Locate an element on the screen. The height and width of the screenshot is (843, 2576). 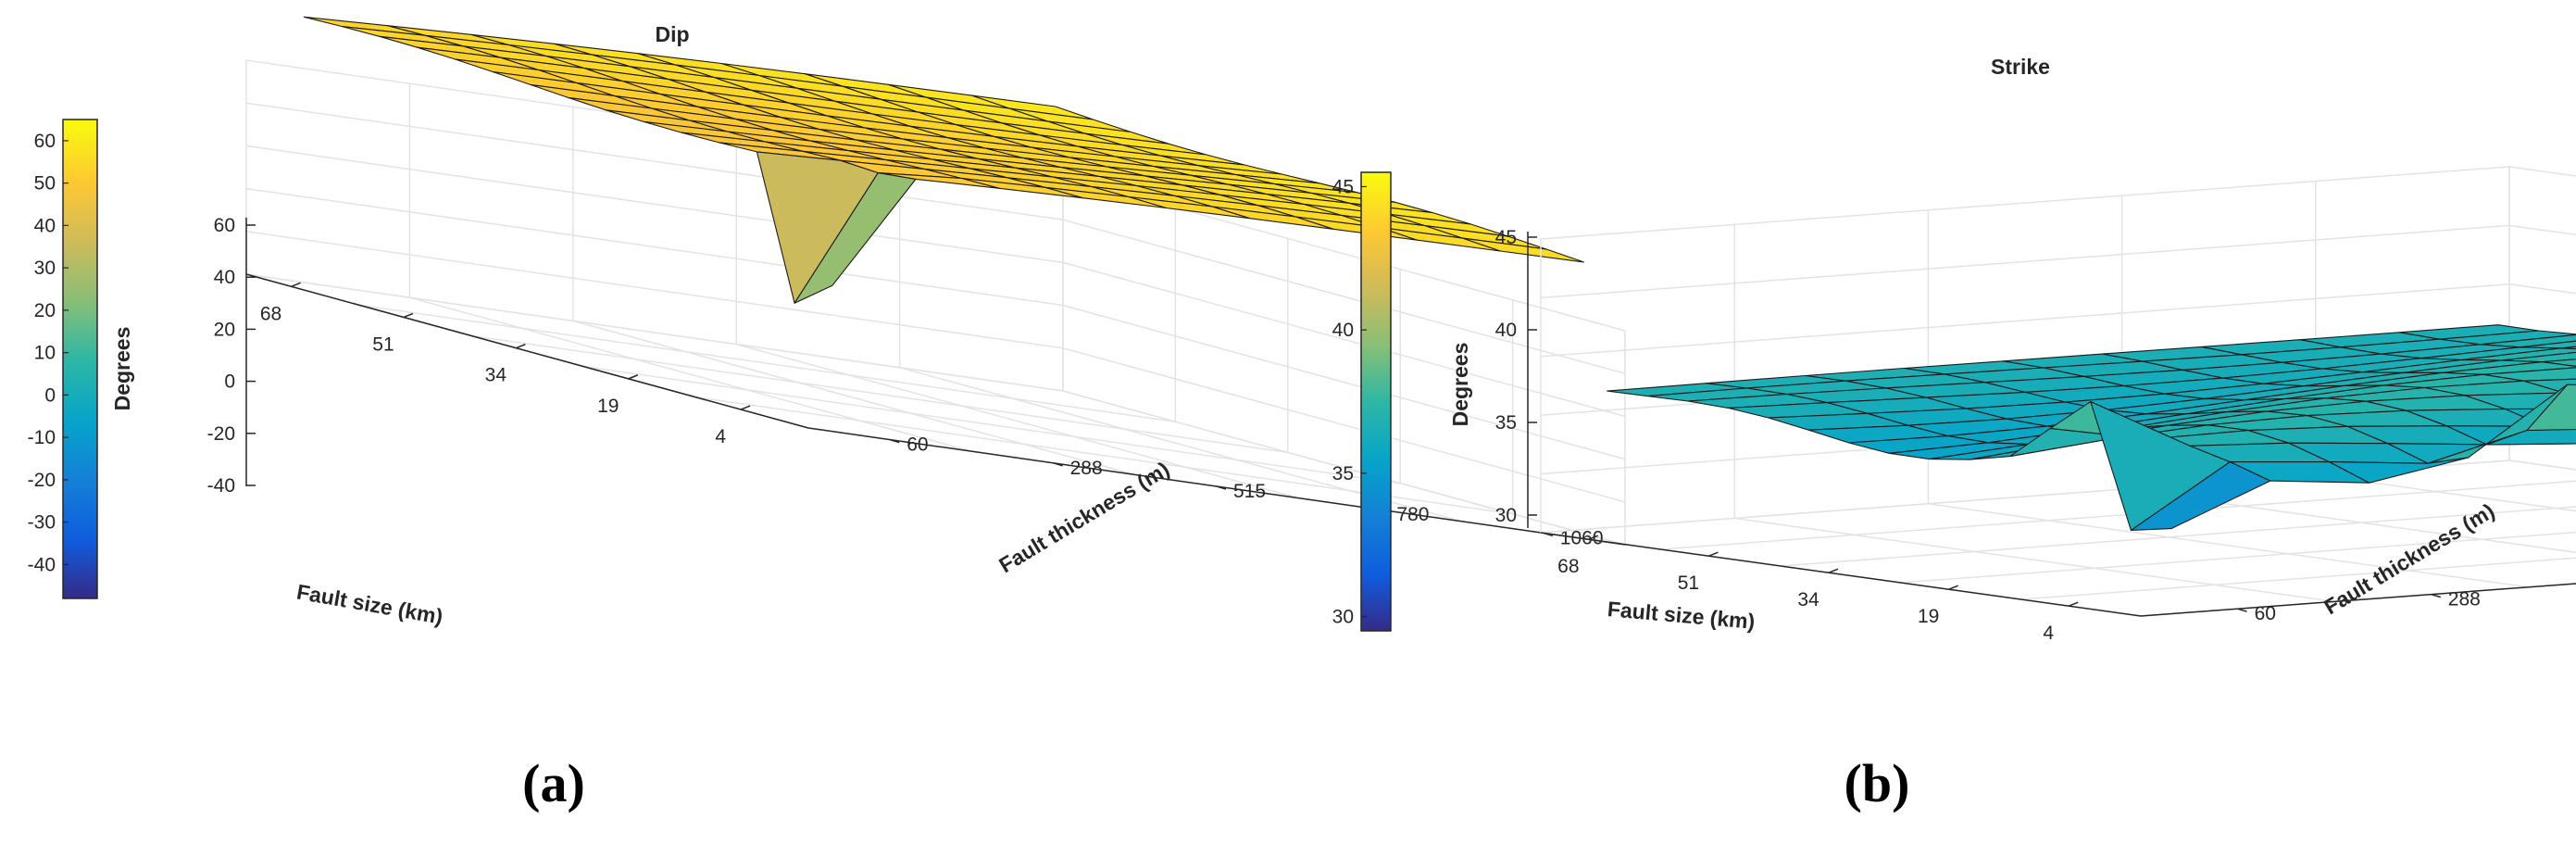
z-tick-label: 20 is located at coordinates (224, 329).